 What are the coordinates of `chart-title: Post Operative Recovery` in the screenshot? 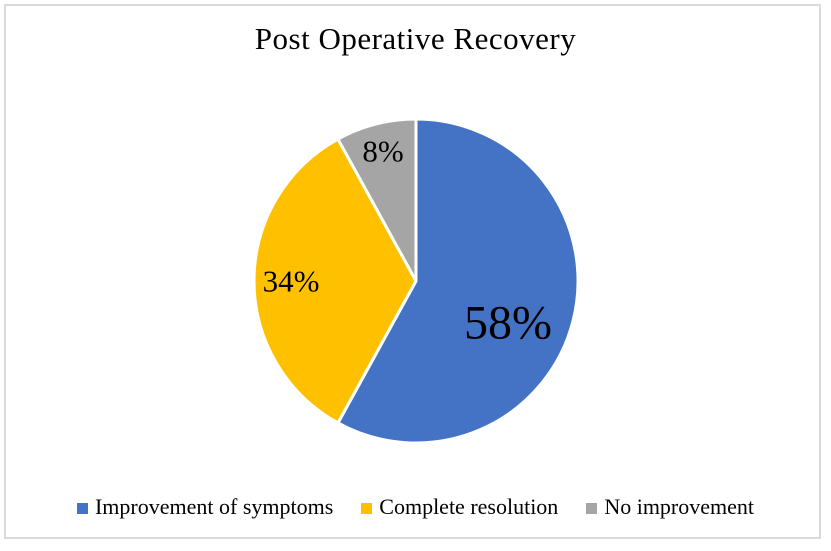 It's located at (415, 38).